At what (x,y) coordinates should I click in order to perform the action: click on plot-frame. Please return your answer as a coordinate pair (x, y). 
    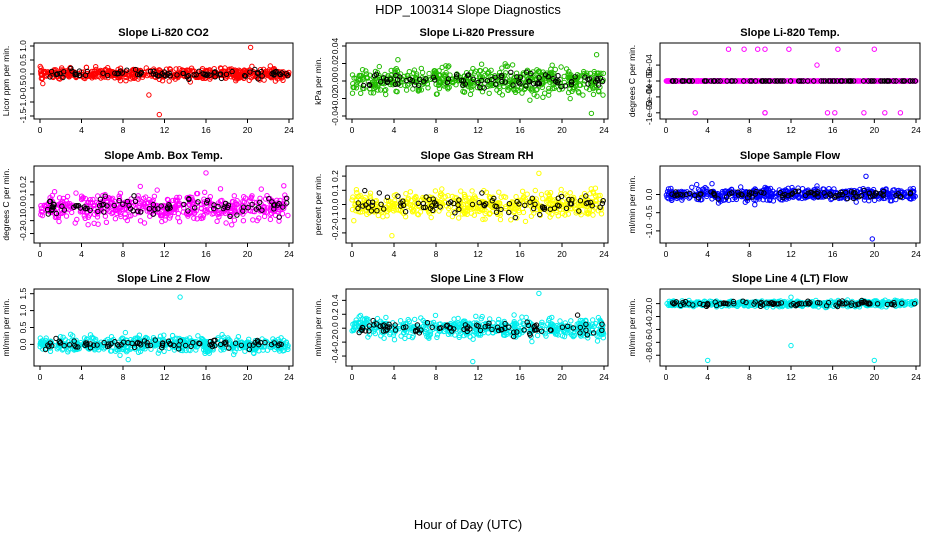
    Looking at the image, I should click on (163, 81).